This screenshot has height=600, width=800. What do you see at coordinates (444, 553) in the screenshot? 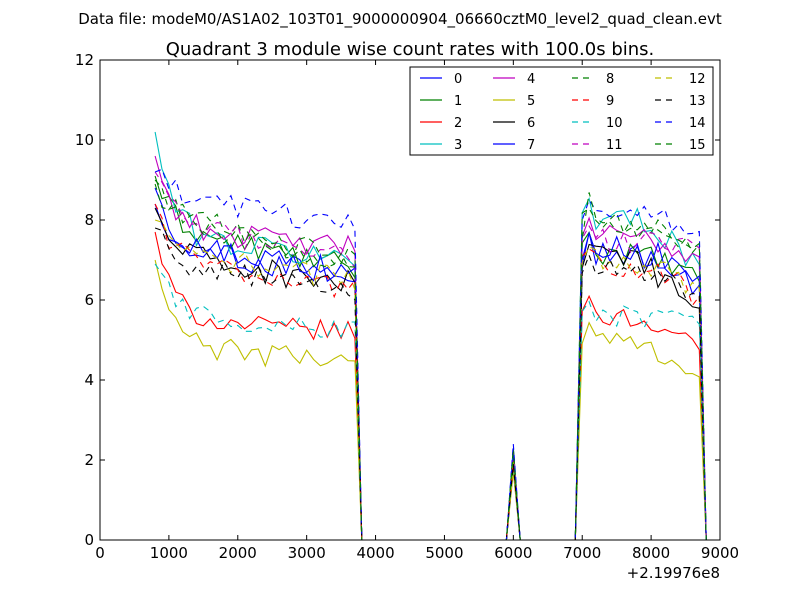
I see `x-tick-label: 5000` at bounding box center [444, 553].